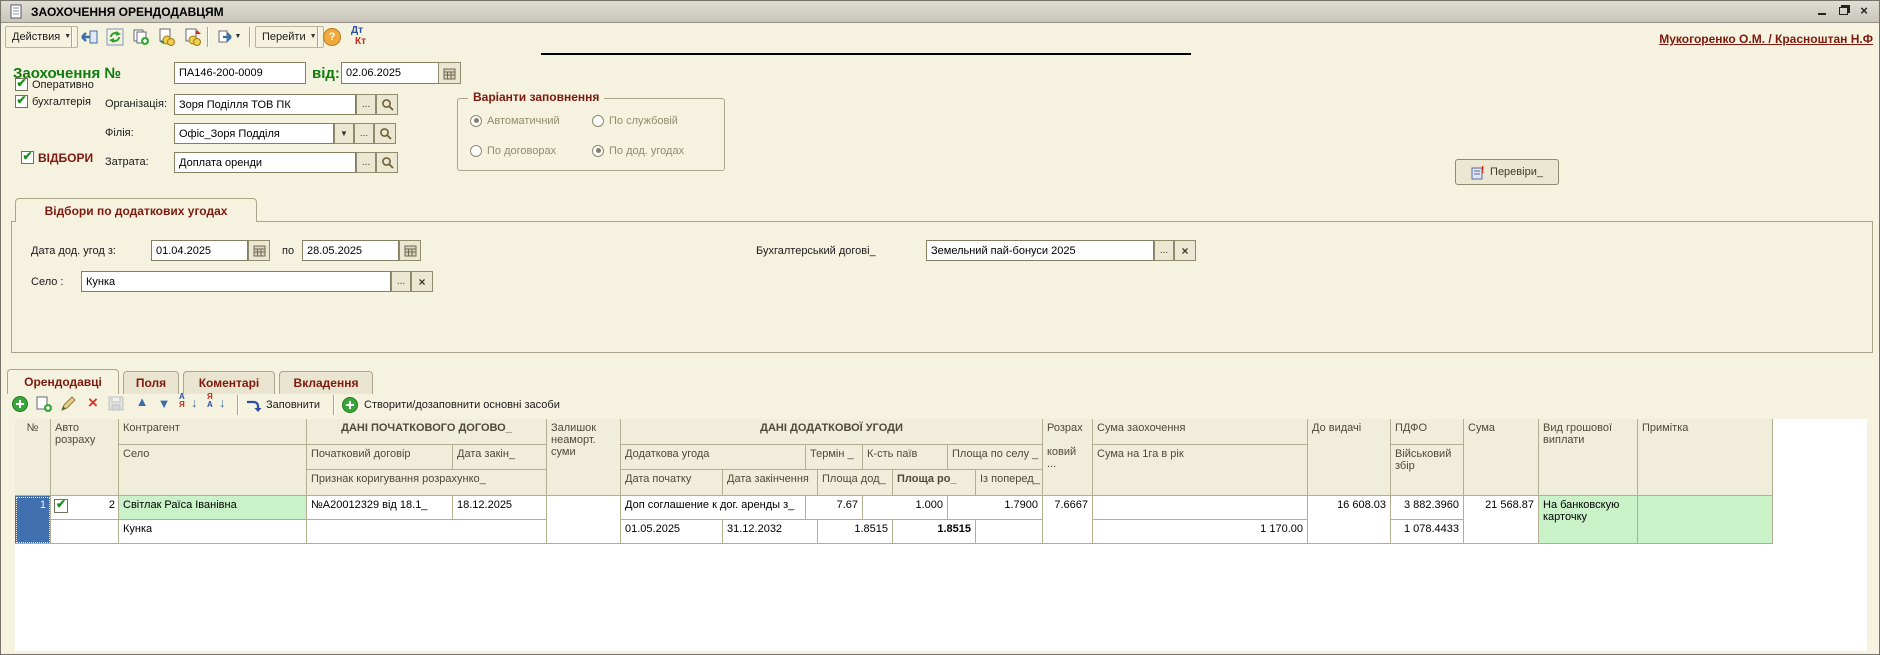 The width and height of the screenshot is (1880, 655). What do you see at coordinates (344, 133) in the screenshot?
I see `branch-dropdown-button: ▼` at bounding box center [344, 133].